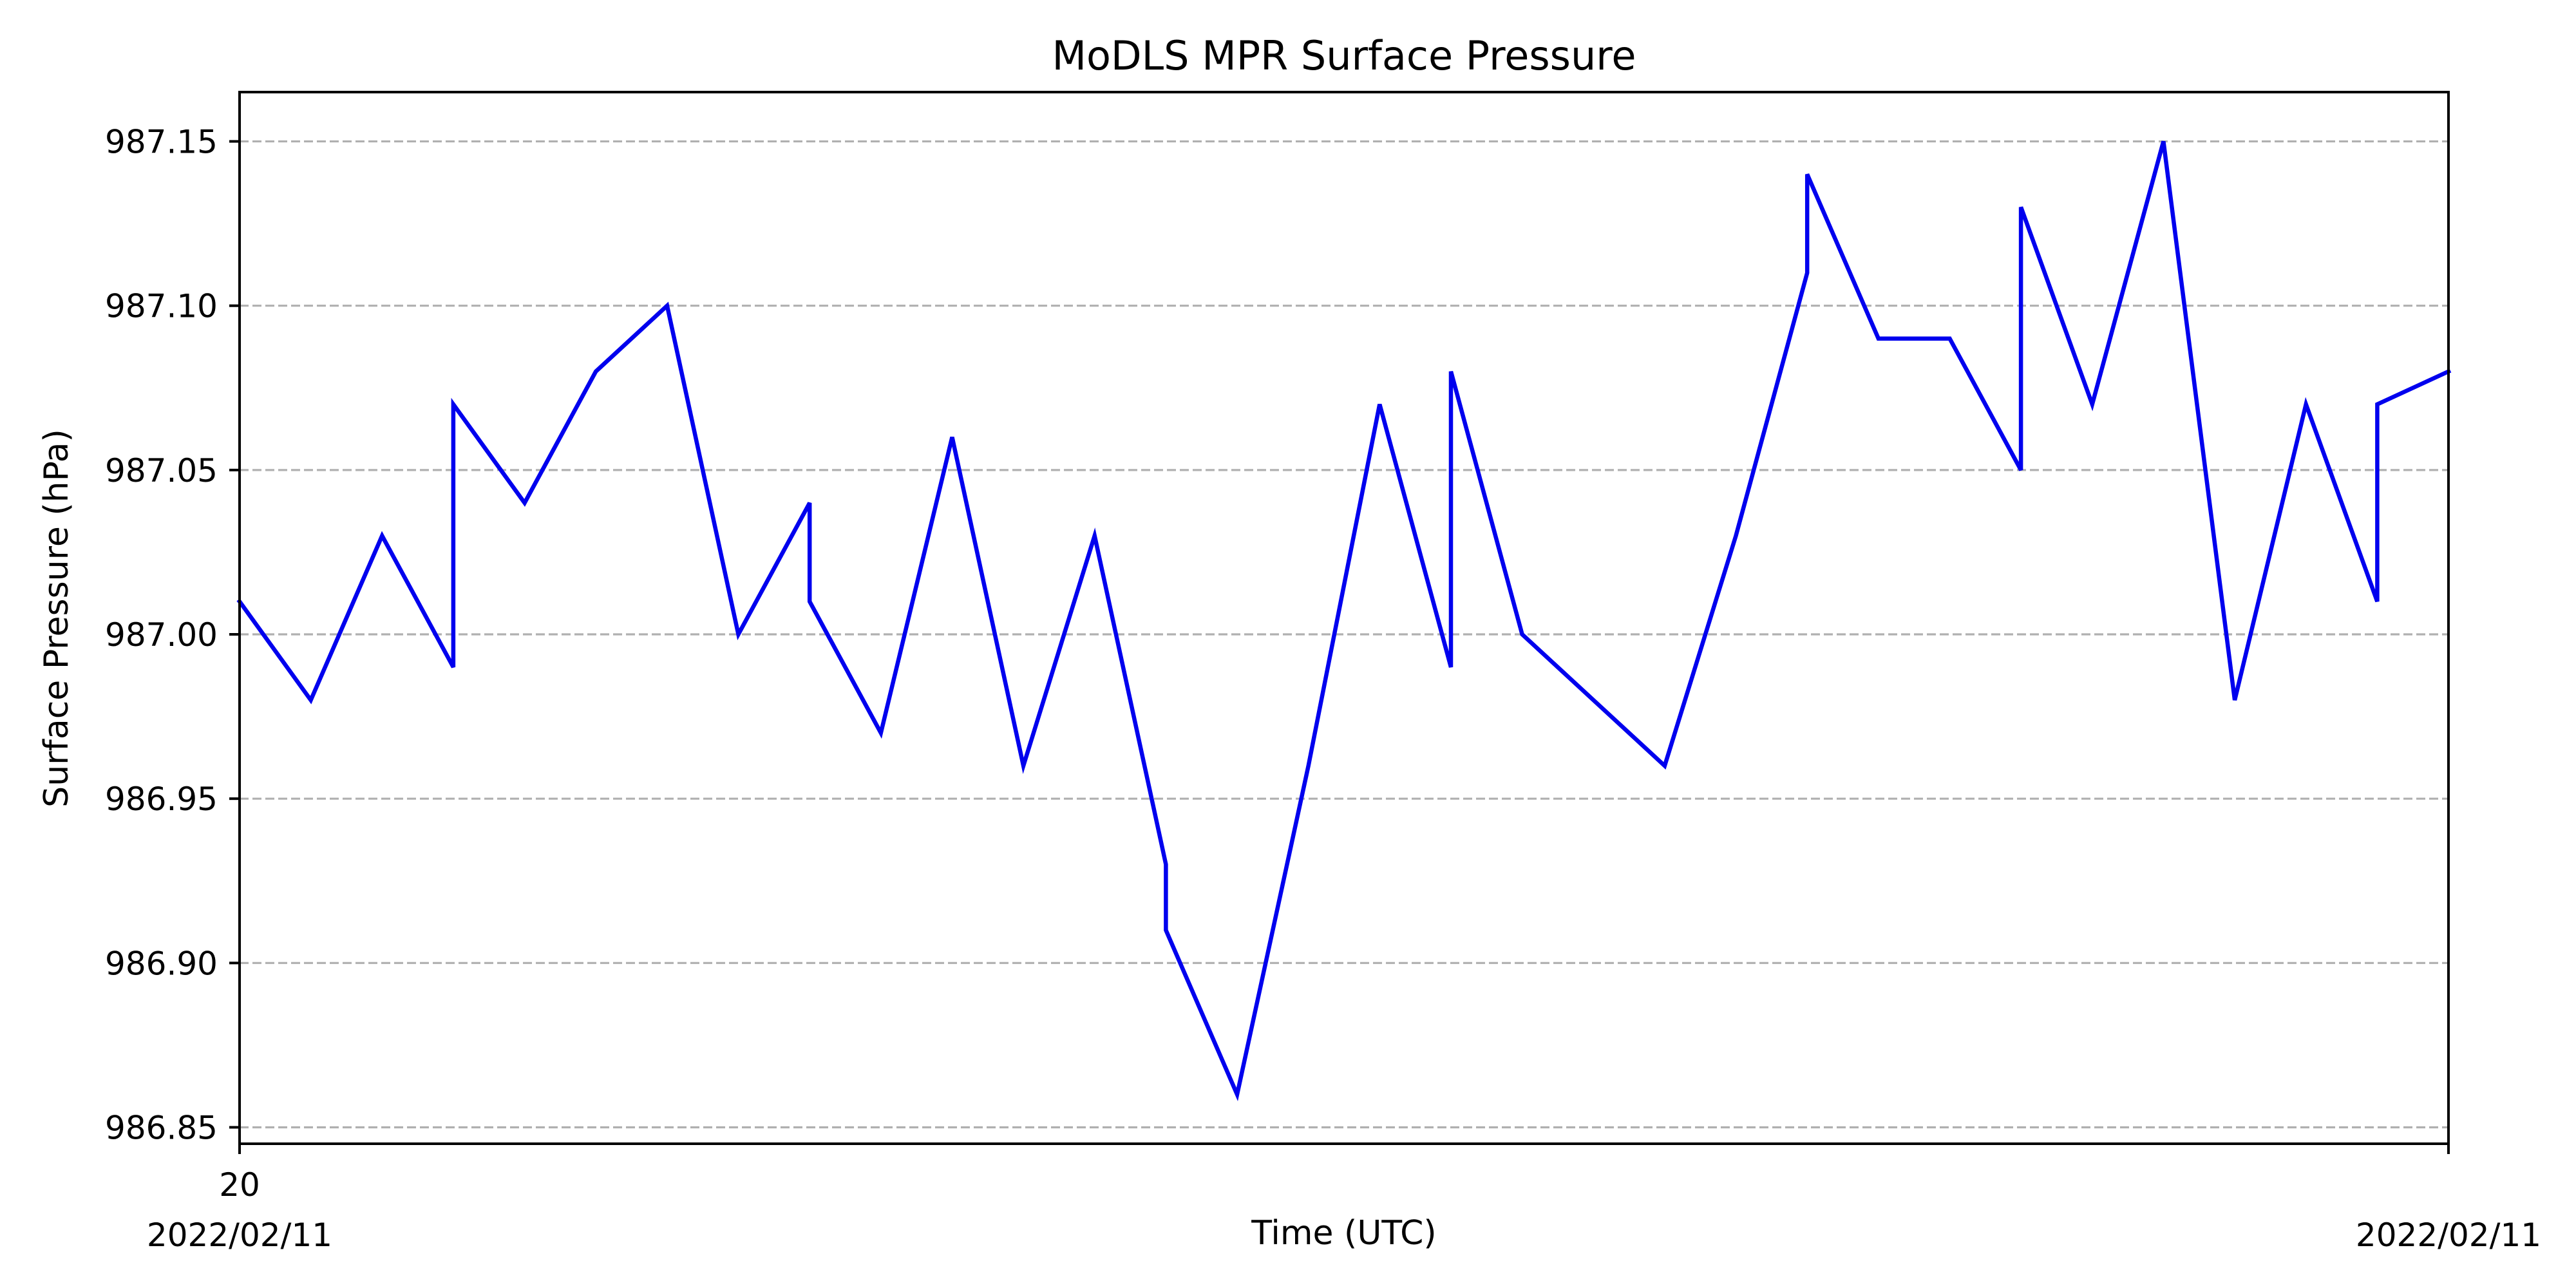  I want to click on y-tick-label: 987.15, so click(161, 143).